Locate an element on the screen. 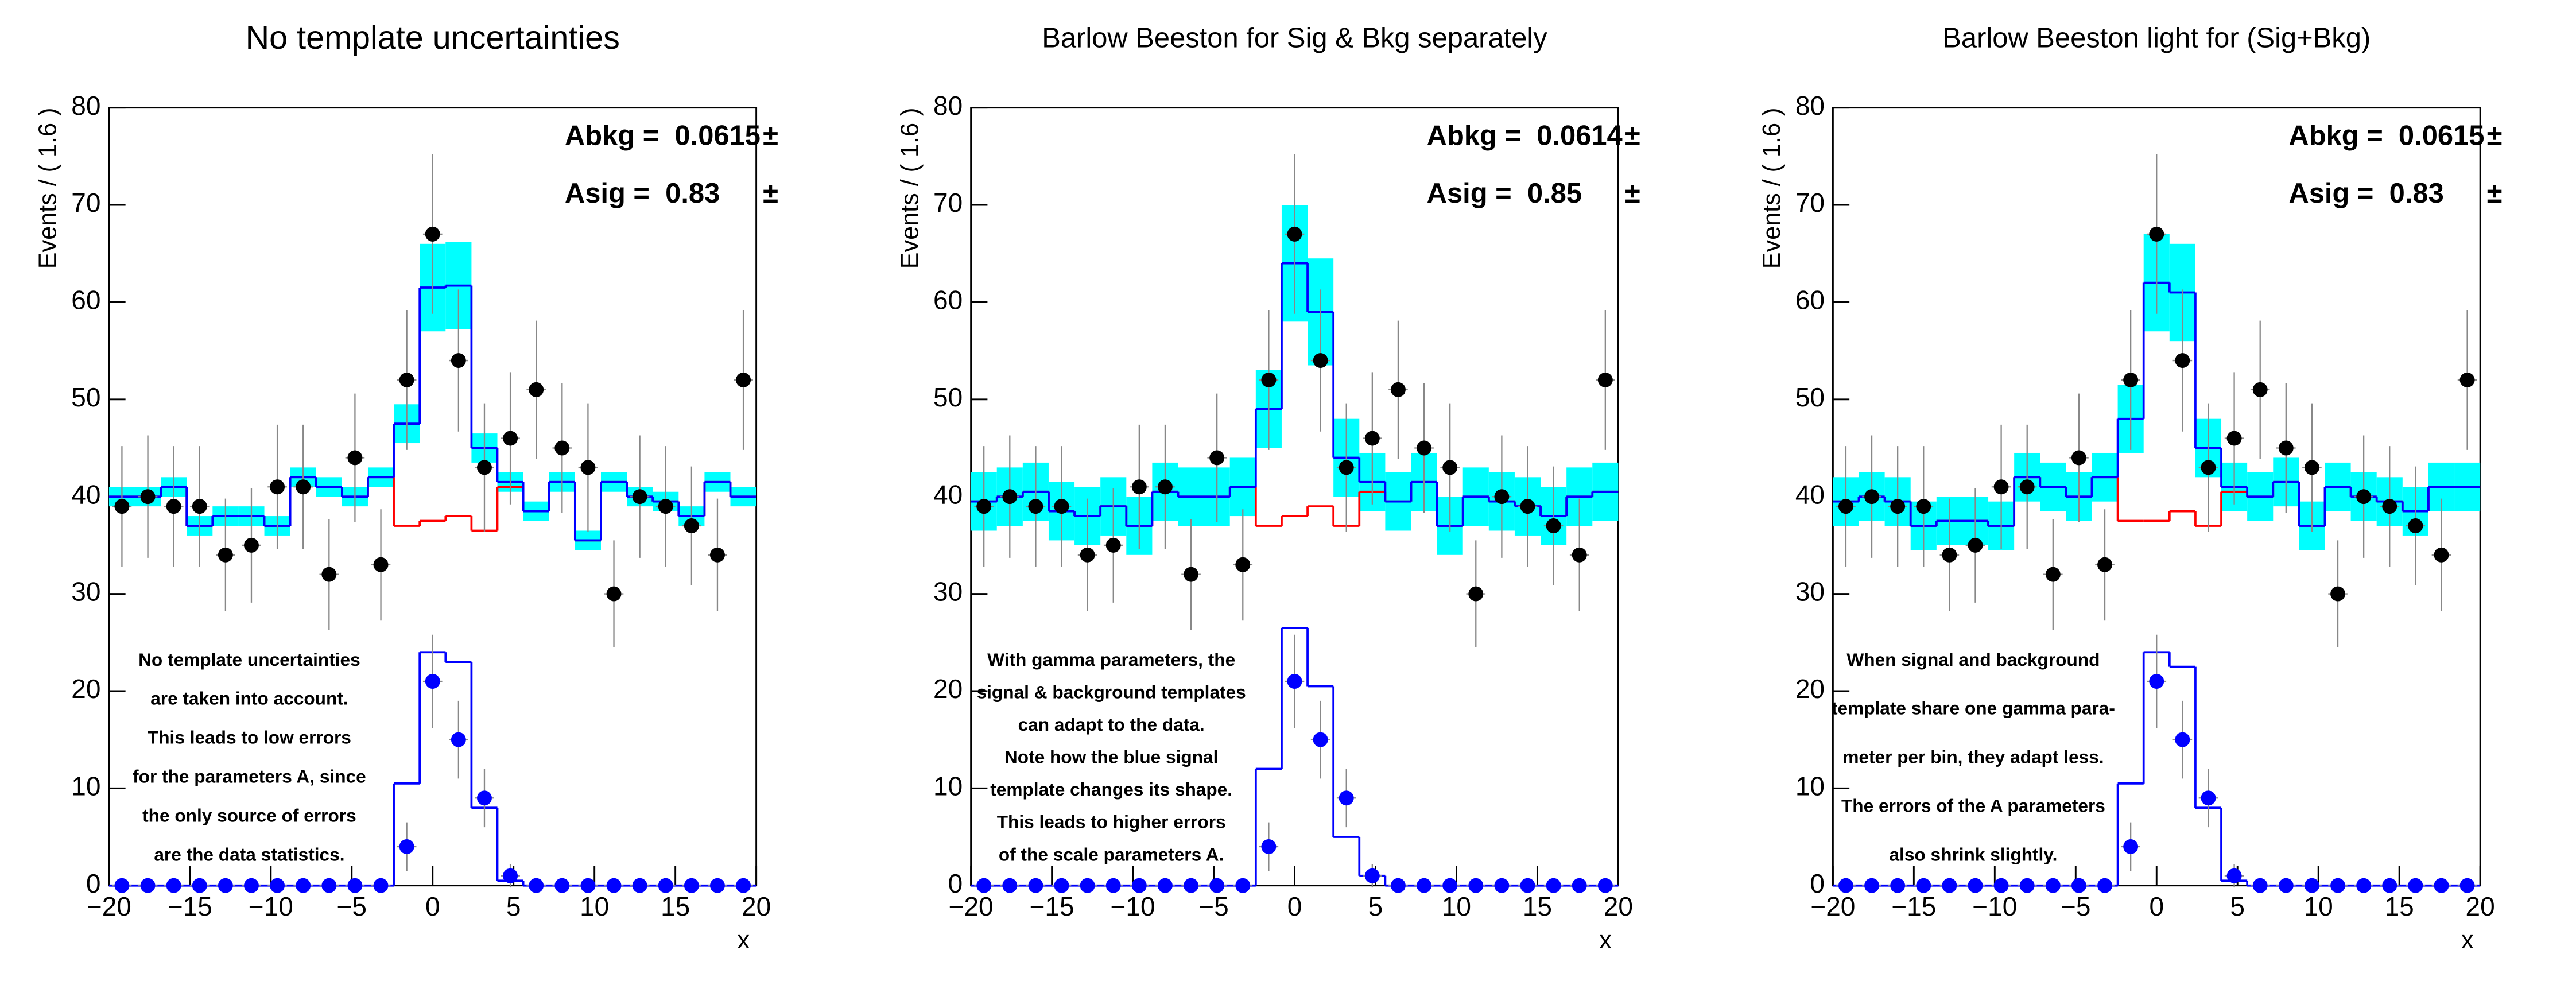  note: of the scale parameters A. is located at coordinates (1111, 854).